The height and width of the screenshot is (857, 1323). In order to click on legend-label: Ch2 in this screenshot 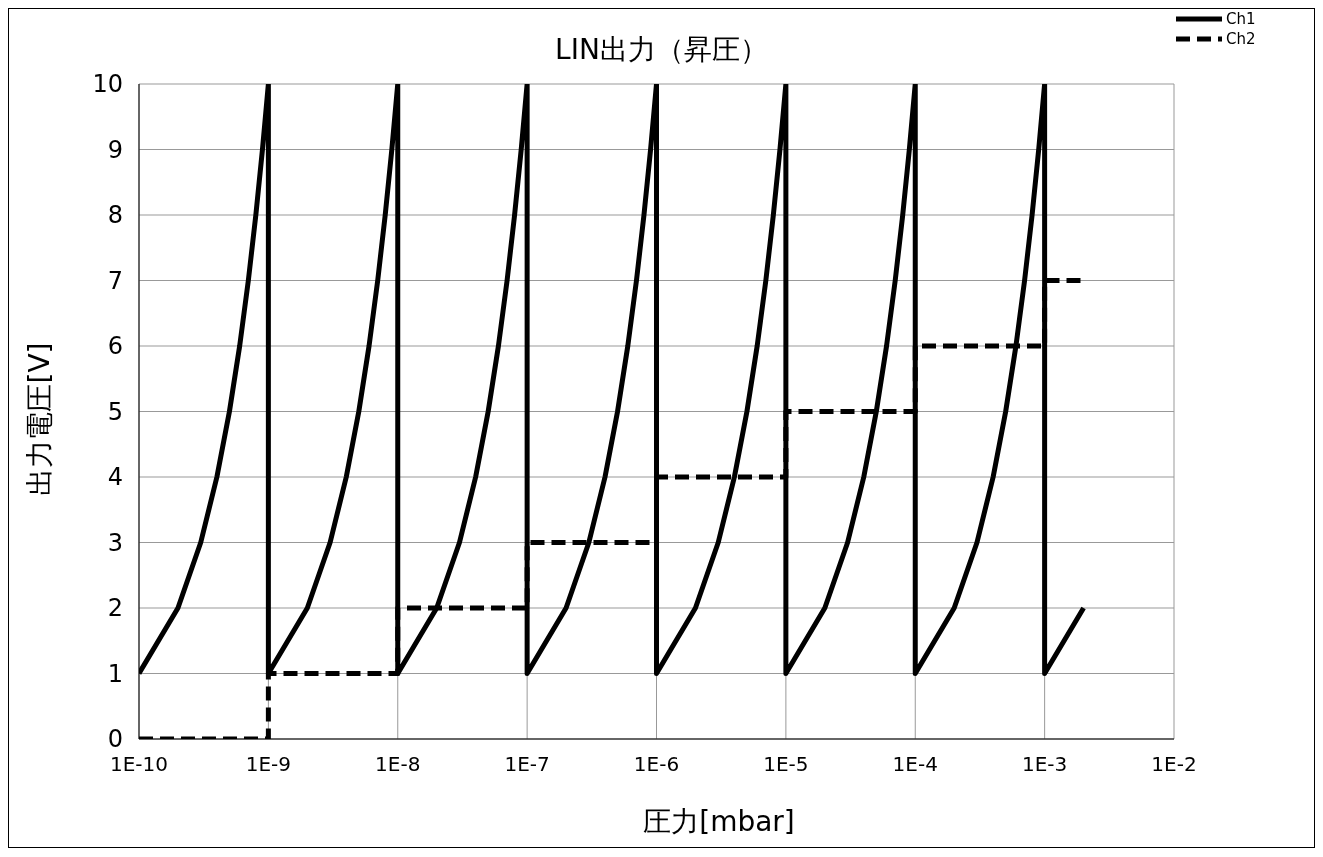, I will do `click(1241, 39)`.